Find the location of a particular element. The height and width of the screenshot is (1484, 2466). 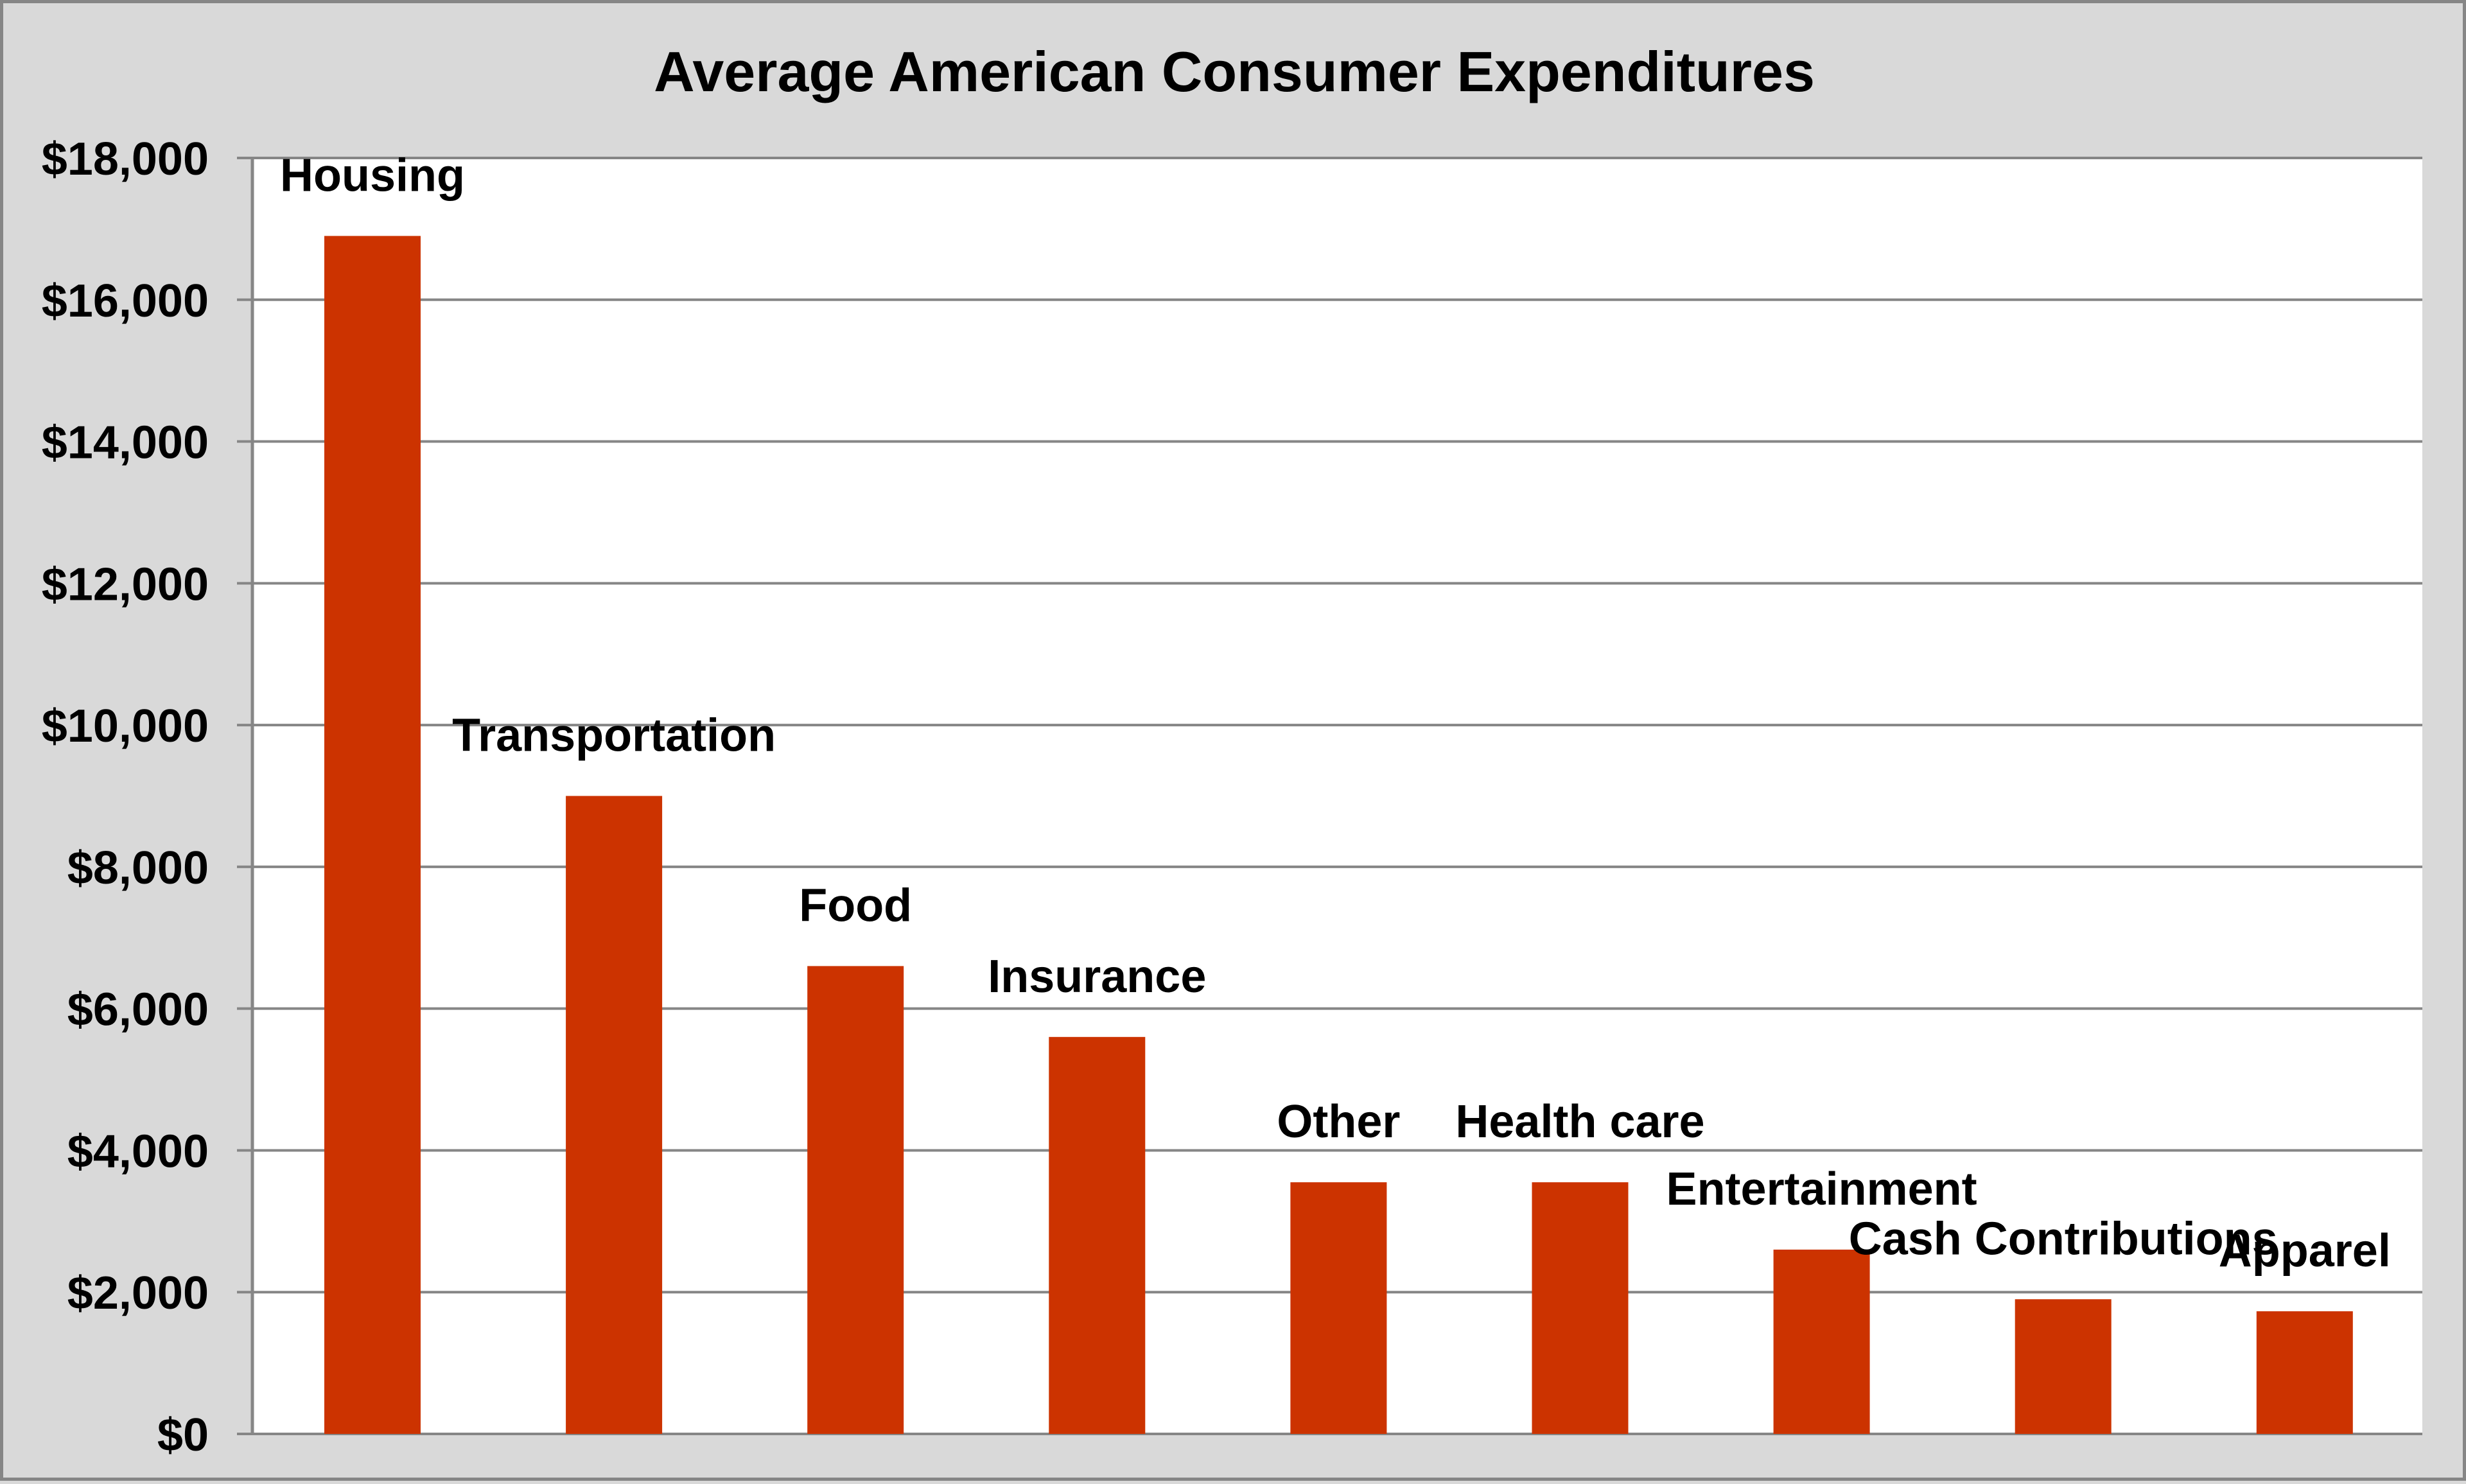

y-tick-label: $8,000 is located at coordinates (138, 868).